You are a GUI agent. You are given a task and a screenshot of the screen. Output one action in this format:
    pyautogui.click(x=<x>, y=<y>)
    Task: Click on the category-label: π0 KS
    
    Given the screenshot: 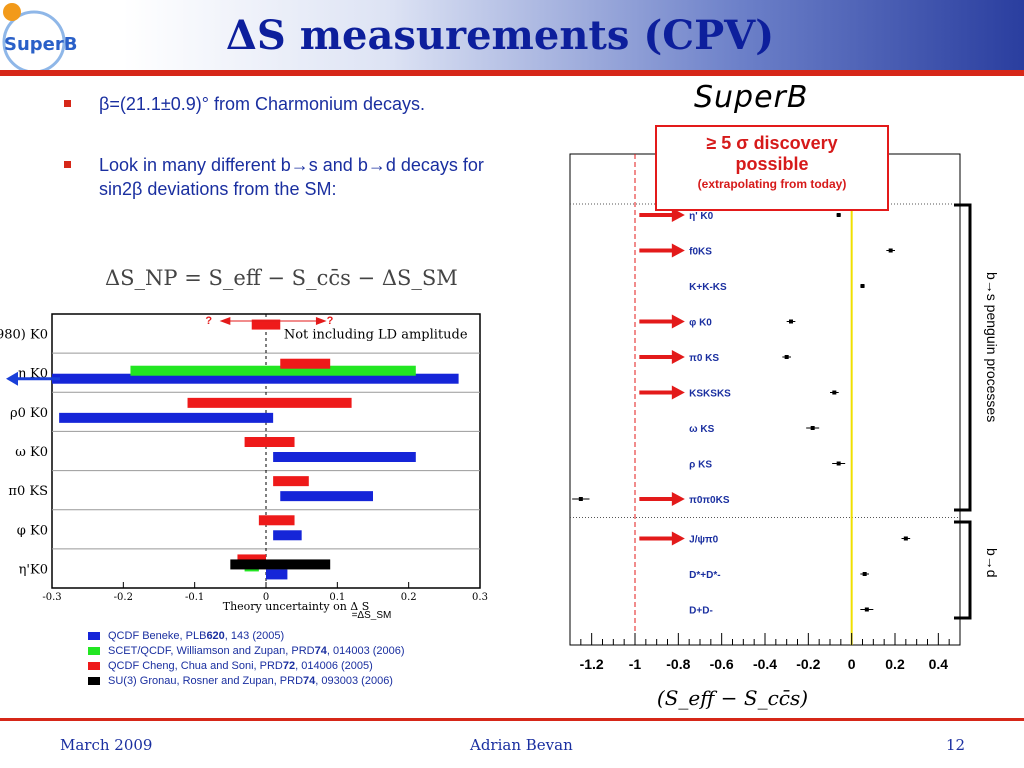 What is the action you would take?
    pyautogui.click(x=28, y=491)
    